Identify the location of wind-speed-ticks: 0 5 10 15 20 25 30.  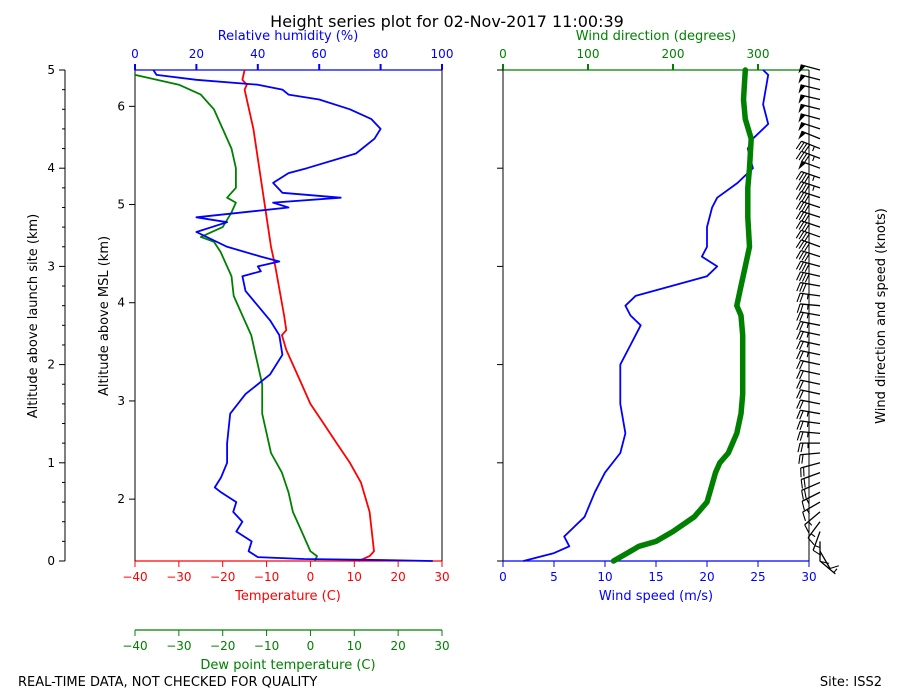
(658, 572).